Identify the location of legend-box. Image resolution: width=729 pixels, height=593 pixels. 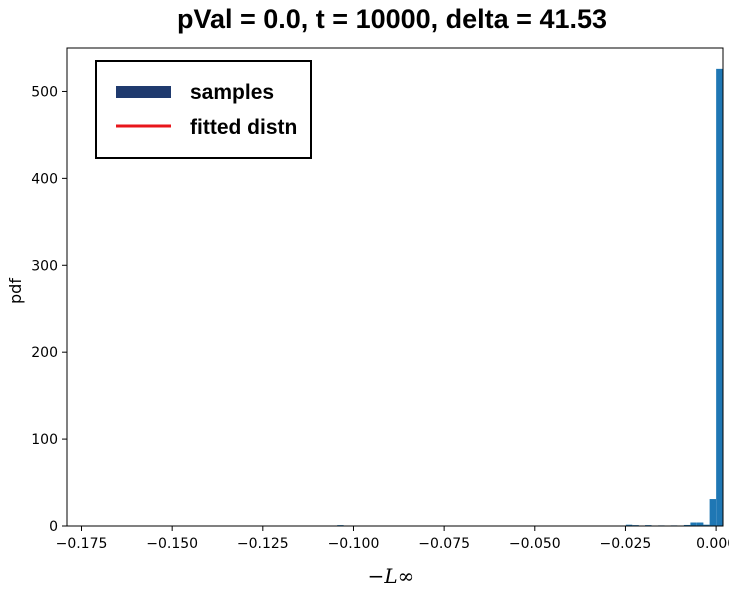
(203, 109).